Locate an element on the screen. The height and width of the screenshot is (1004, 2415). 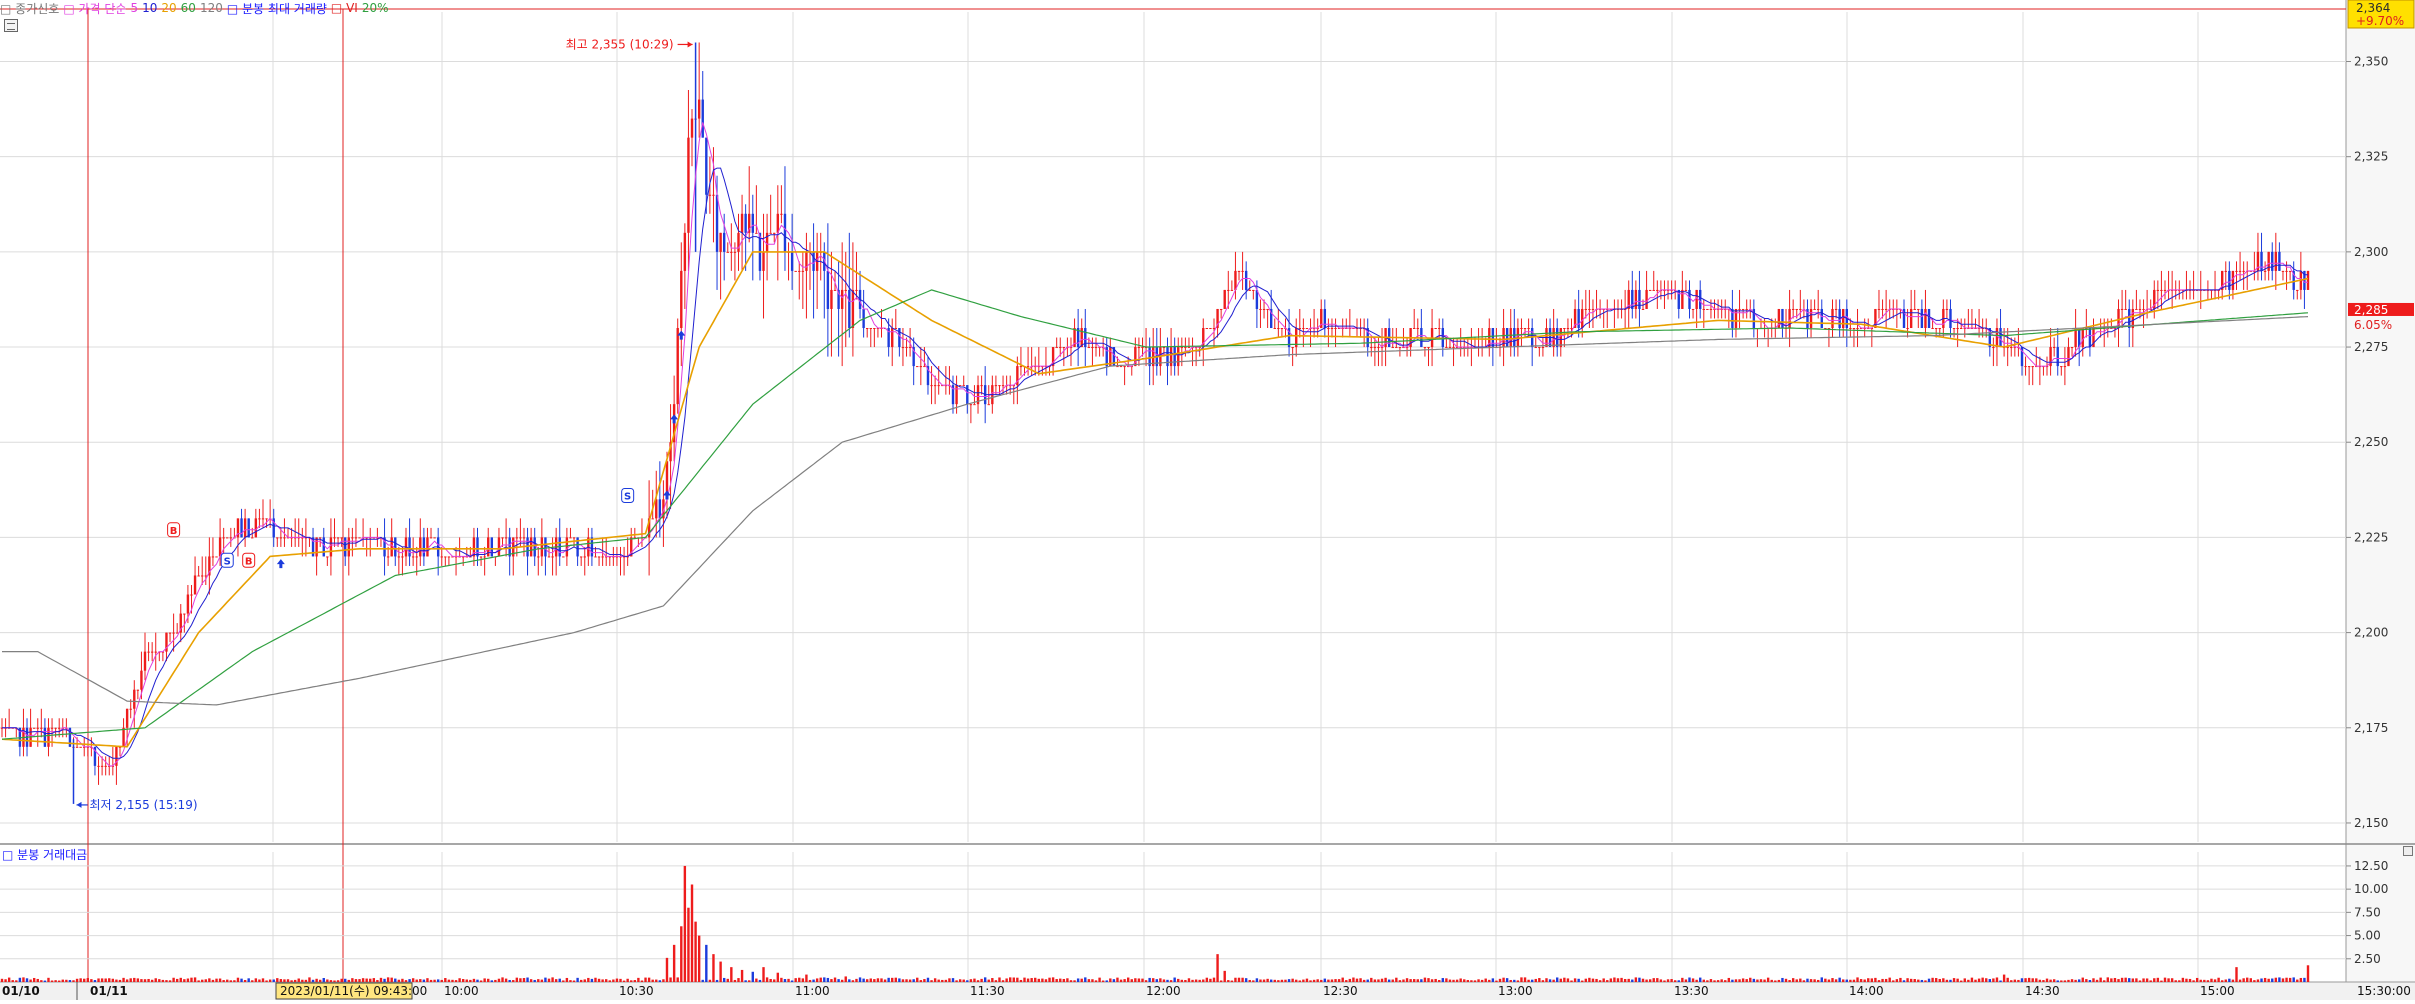
legend-volume: □ 분봉 최대 거래량 is located at coordinates (276, 8).